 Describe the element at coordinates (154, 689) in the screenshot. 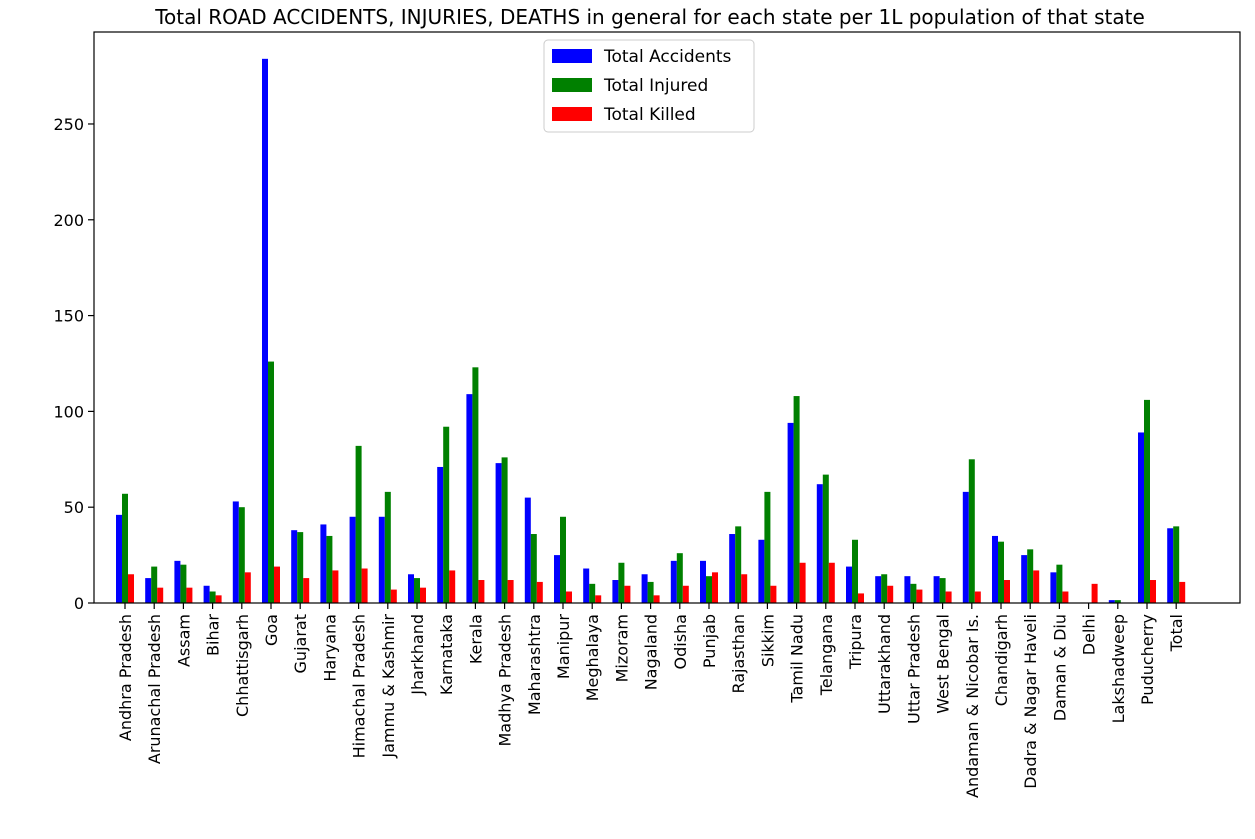

I see `x-tick-label: Arunachal Pradesh` at that location.